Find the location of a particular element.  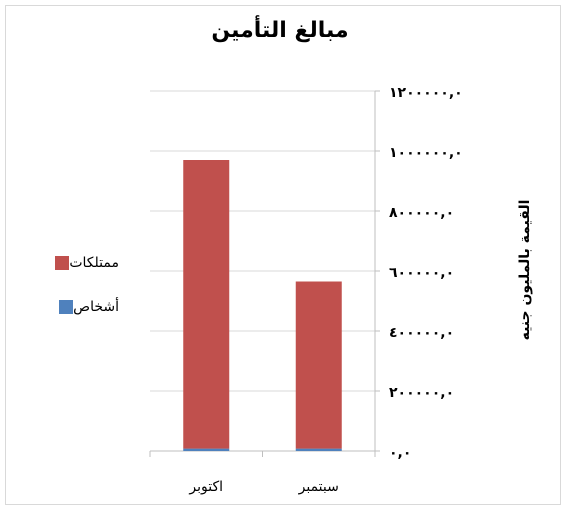

legend-label-properties: ممتلكات is located at coordinates (94, 263).